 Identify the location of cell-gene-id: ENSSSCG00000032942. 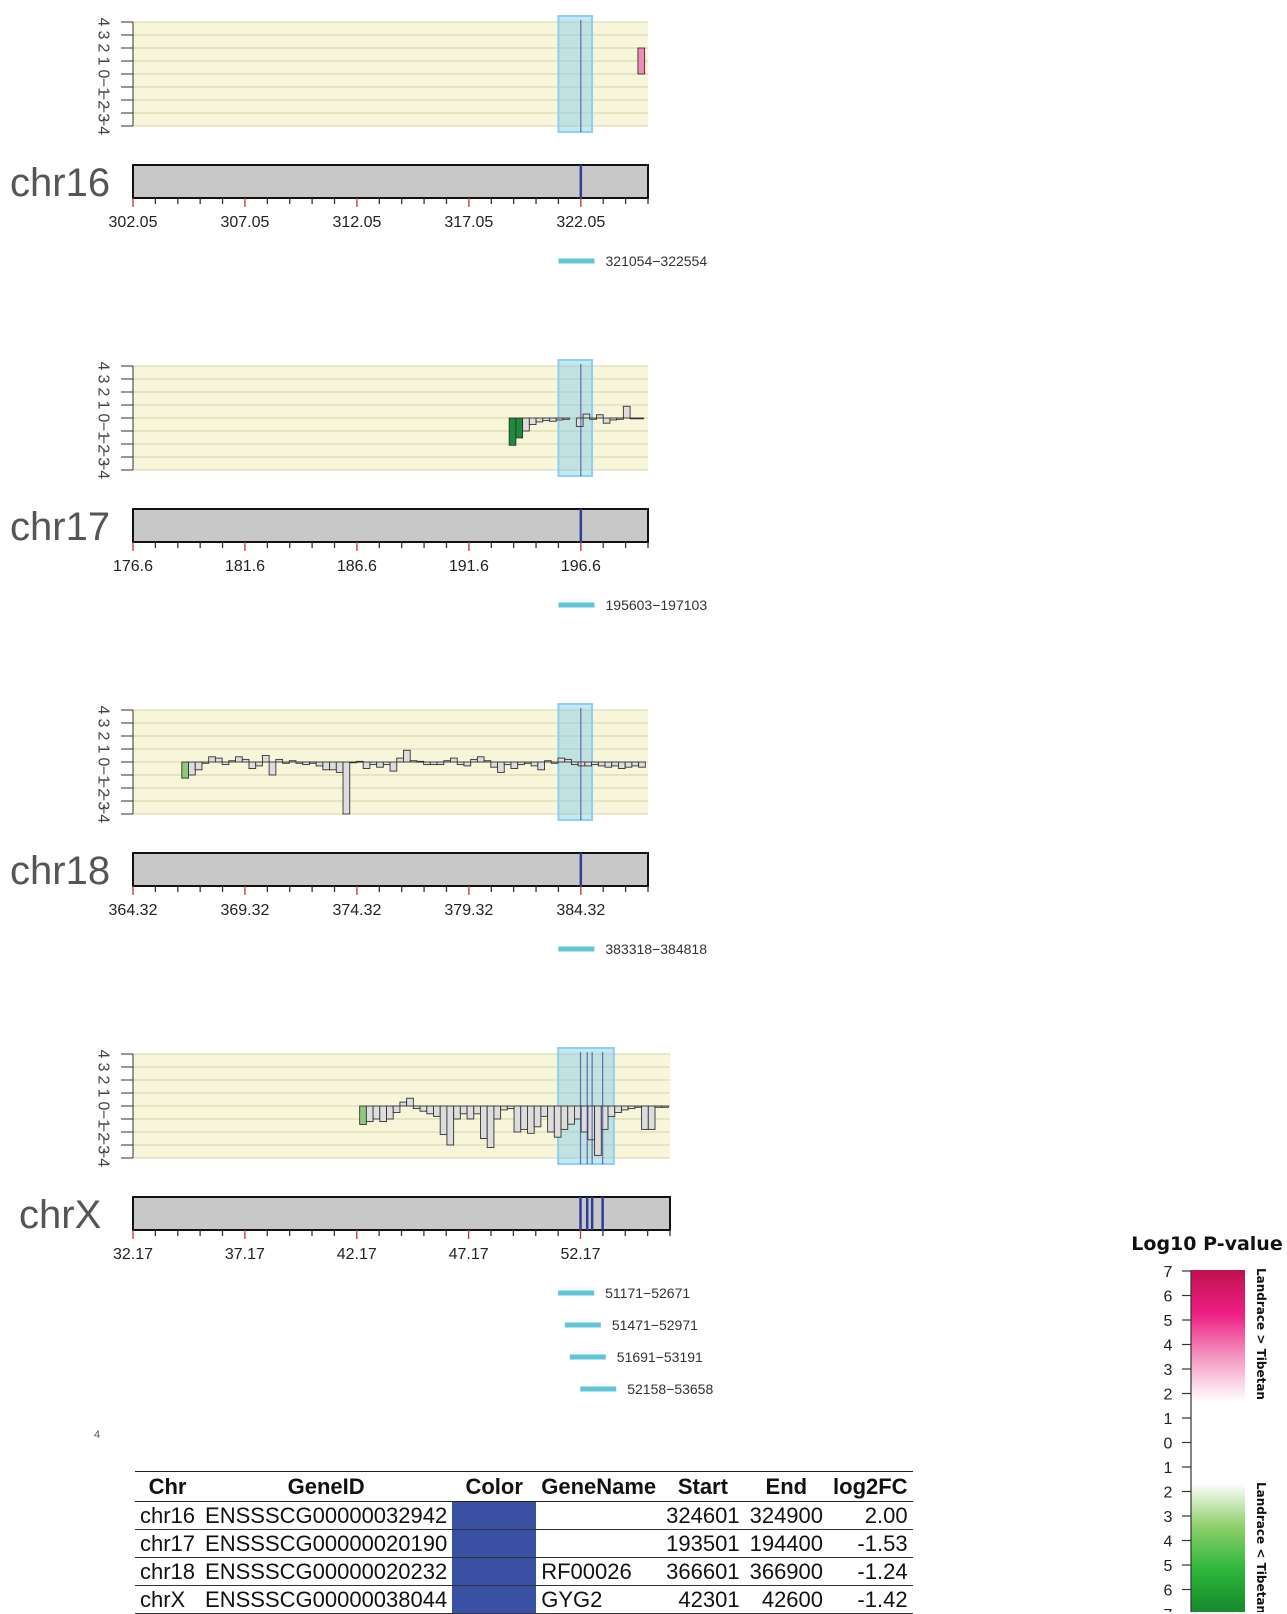
(326, 1515).